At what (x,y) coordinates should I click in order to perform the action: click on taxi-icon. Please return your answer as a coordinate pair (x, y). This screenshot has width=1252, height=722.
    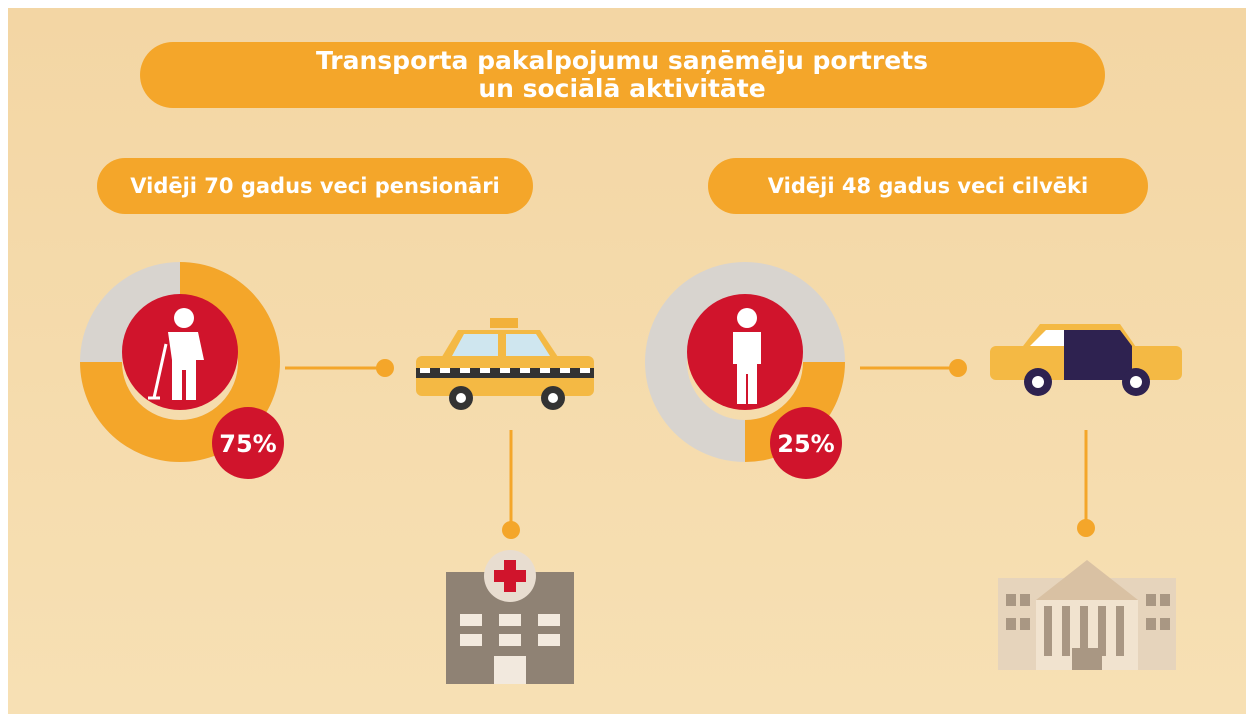
    Looking at the image, I should click on (505, 364).